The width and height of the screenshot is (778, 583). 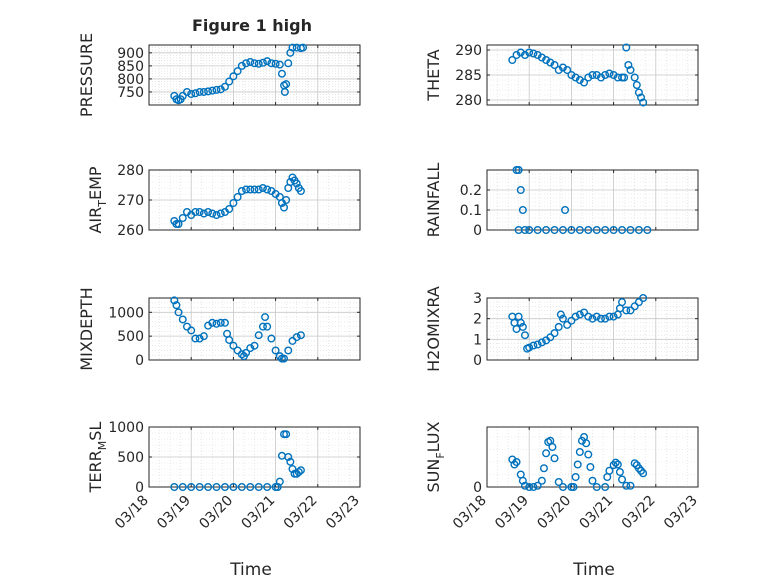 What do you see at coordinates (562, 476) in the screenshot?
I see `subplot-sun-flux: 003/18 03/19 03/20 03/21 03/22 03/23 SUNFLUX` at bounding box center [562, 476].